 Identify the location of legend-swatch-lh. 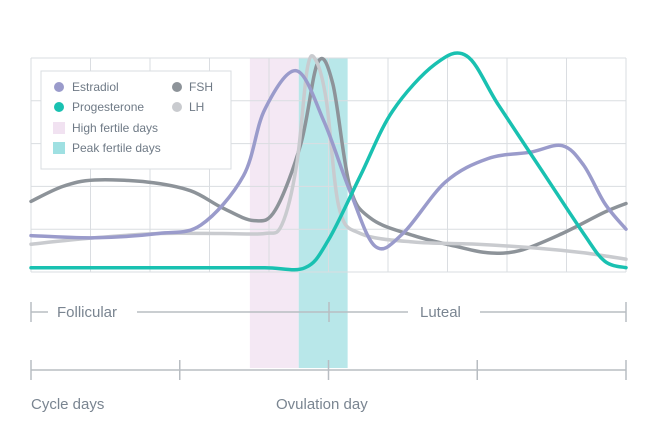
(177, 107).